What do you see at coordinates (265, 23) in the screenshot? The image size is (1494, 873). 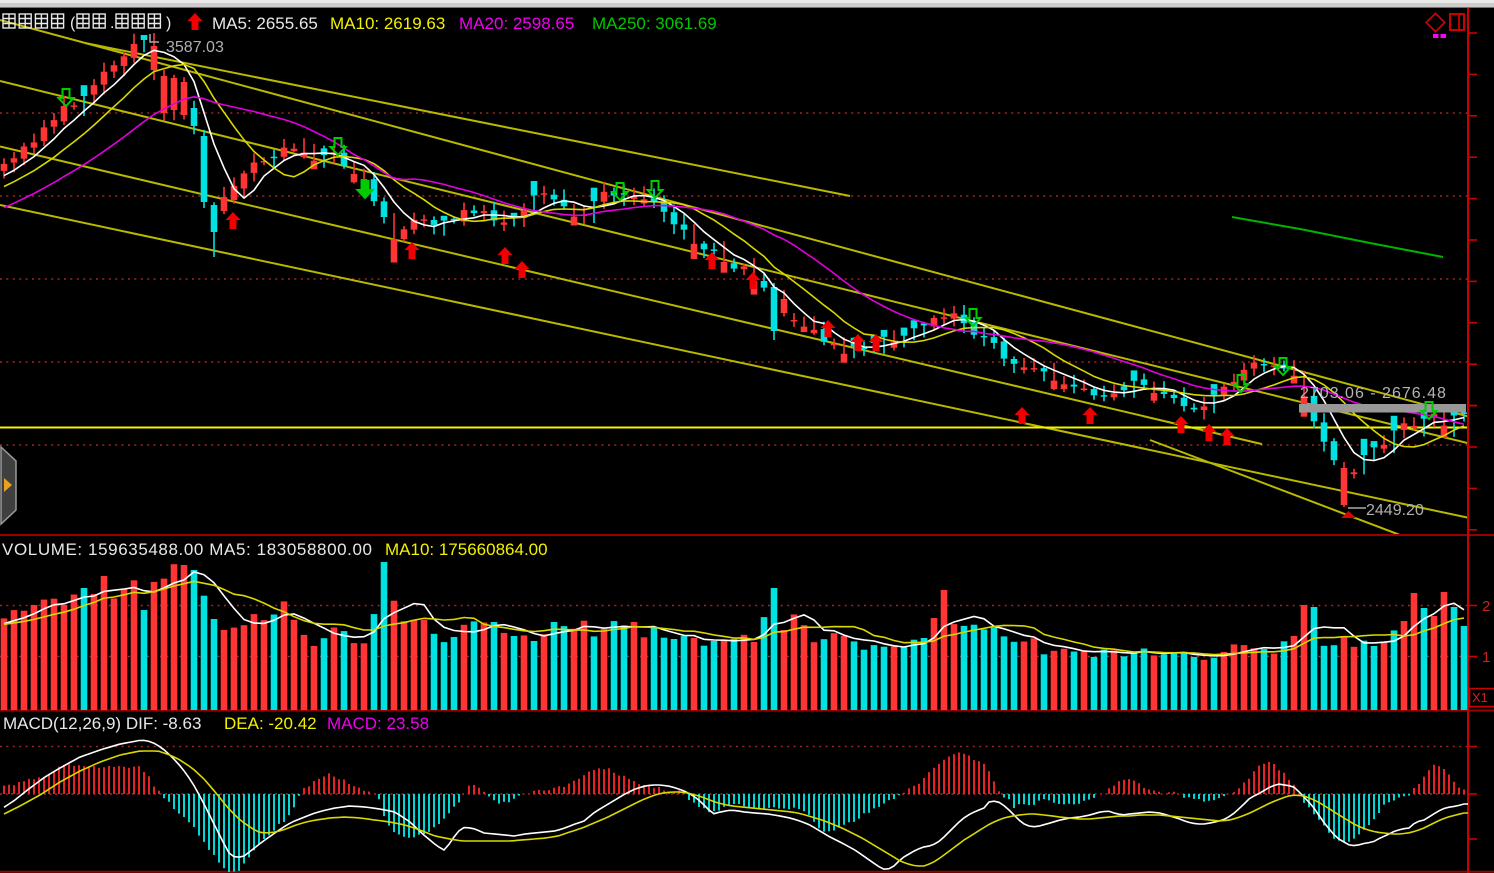 I see `svg-text: MA5: 2655.65` at bounding box center [265, 23].